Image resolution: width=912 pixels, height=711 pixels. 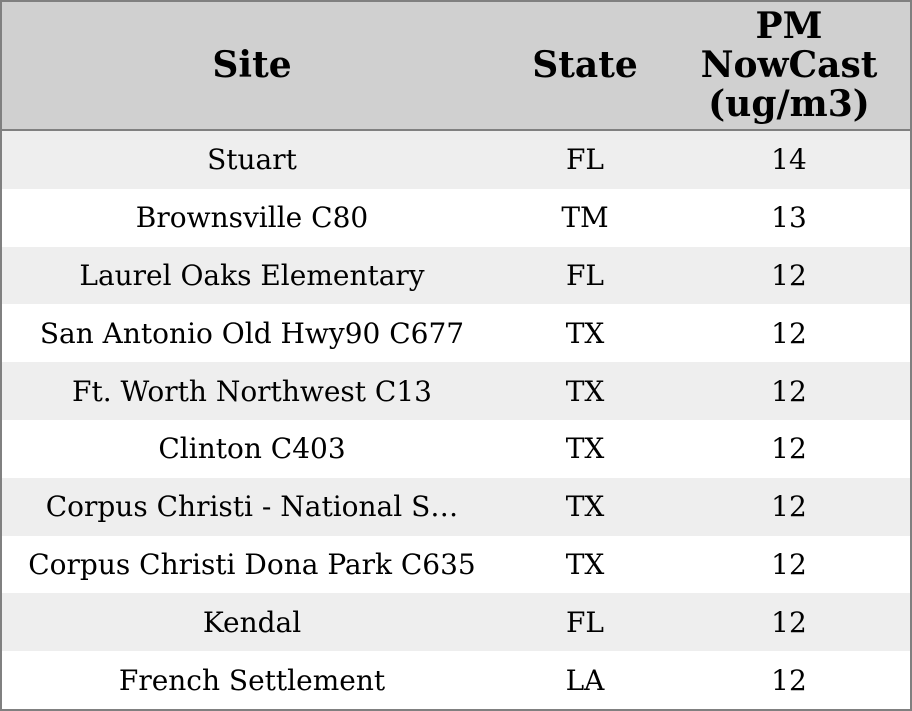 I want to click on site-cell: Laurel Oaks Elementary, so click(x=252, y=275).